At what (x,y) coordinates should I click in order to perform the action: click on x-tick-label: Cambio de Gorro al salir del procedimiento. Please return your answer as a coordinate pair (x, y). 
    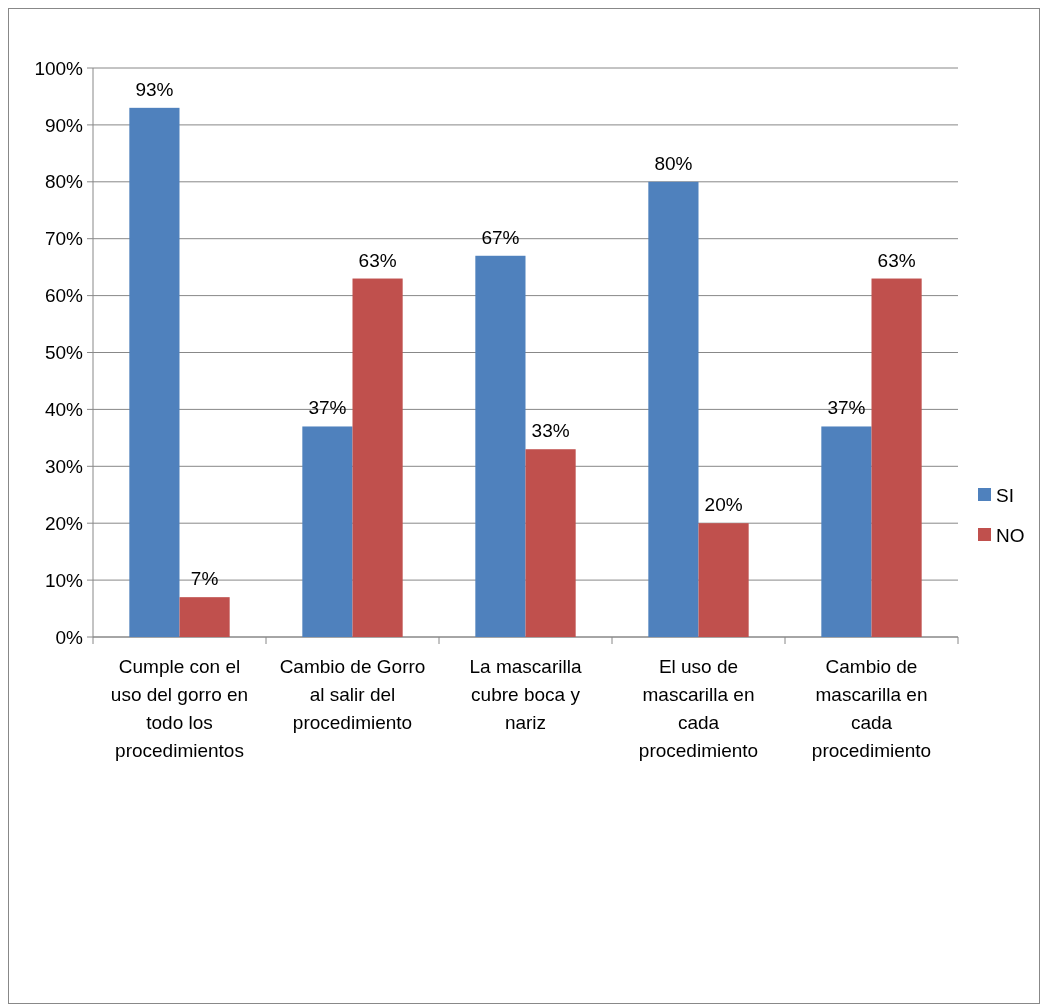
    Looking at the image, I should click on (352, 694).